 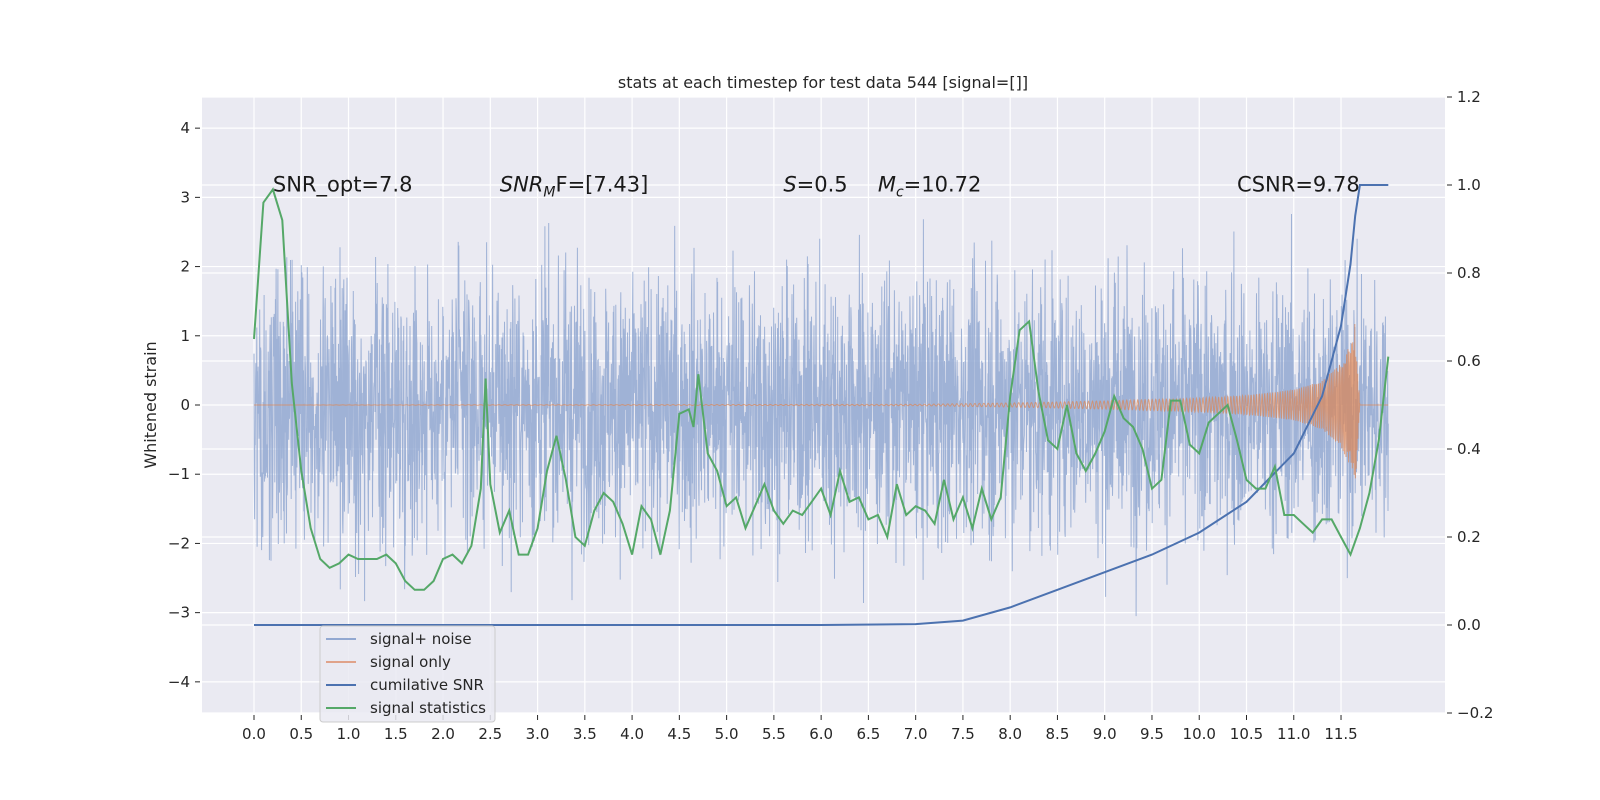 I want to click on y2-tick-label-6: 1.0, so click(x=1469, y=185).